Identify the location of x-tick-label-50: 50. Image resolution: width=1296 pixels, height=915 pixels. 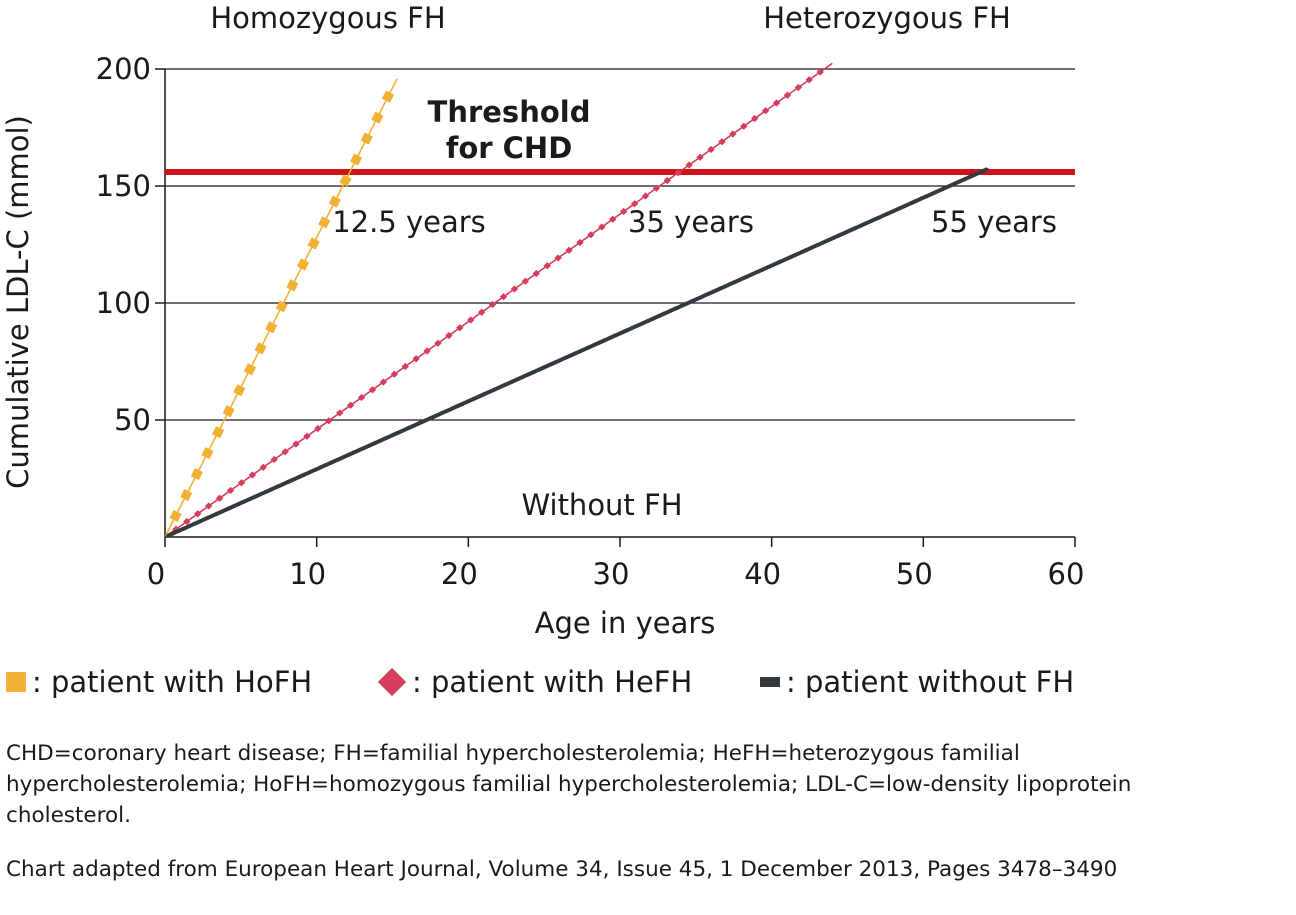
(914, 574).